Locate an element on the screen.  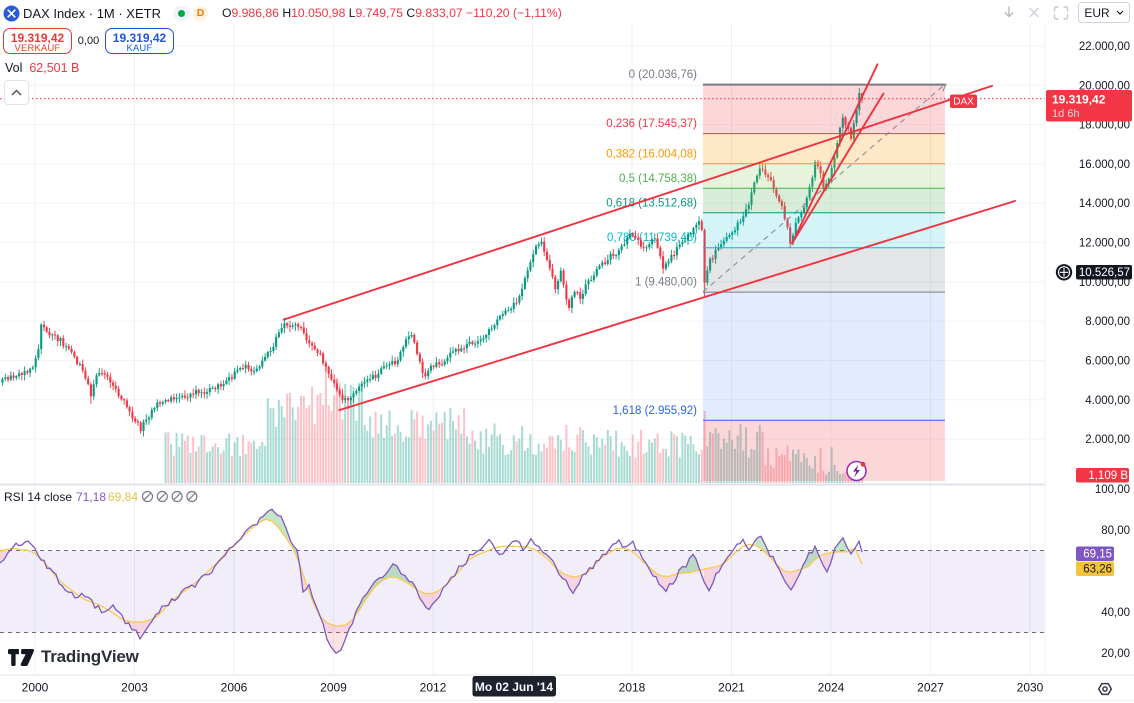
svg-text: 0,5 (14.758,38) is located at coordinates (658, 179).